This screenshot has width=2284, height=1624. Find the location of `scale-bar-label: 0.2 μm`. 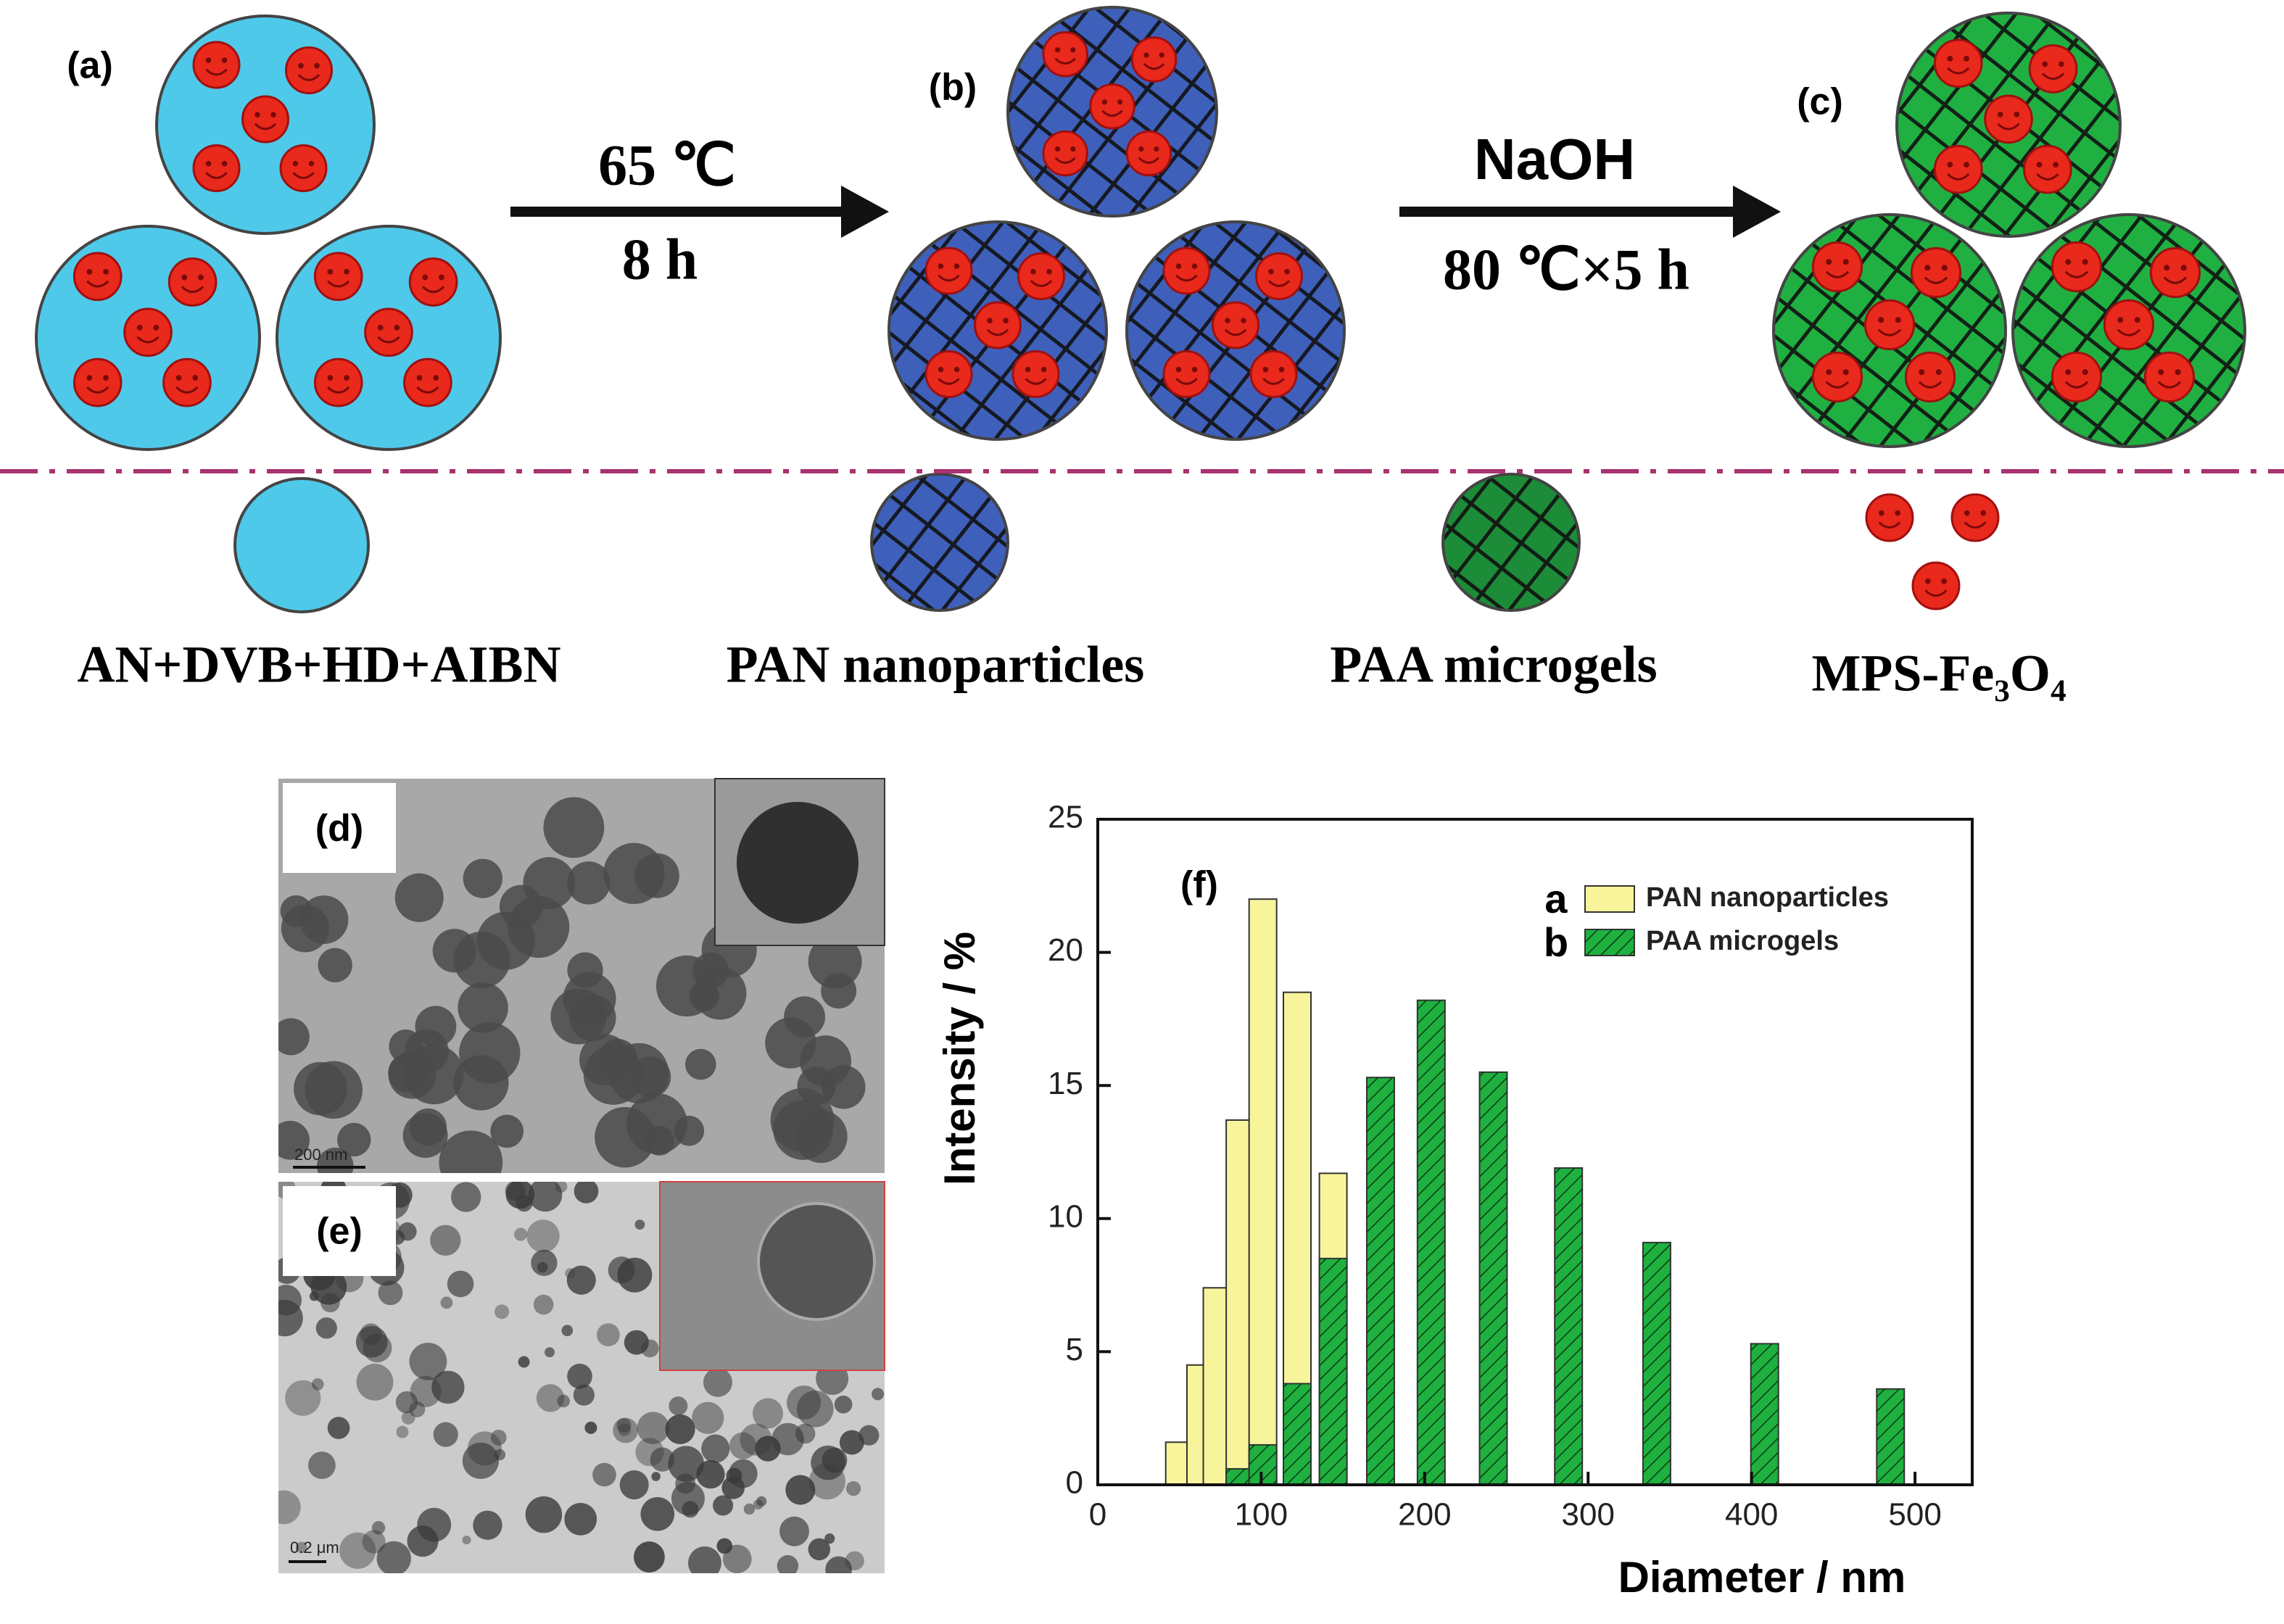

scale-bar-label: 0.2 μm is located at coordinates (314, 1547).